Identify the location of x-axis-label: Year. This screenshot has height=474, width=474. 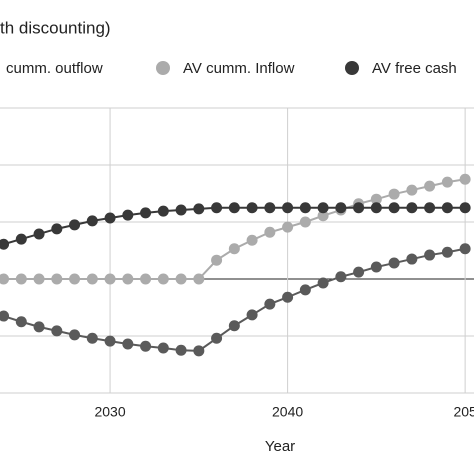
(280, 446).